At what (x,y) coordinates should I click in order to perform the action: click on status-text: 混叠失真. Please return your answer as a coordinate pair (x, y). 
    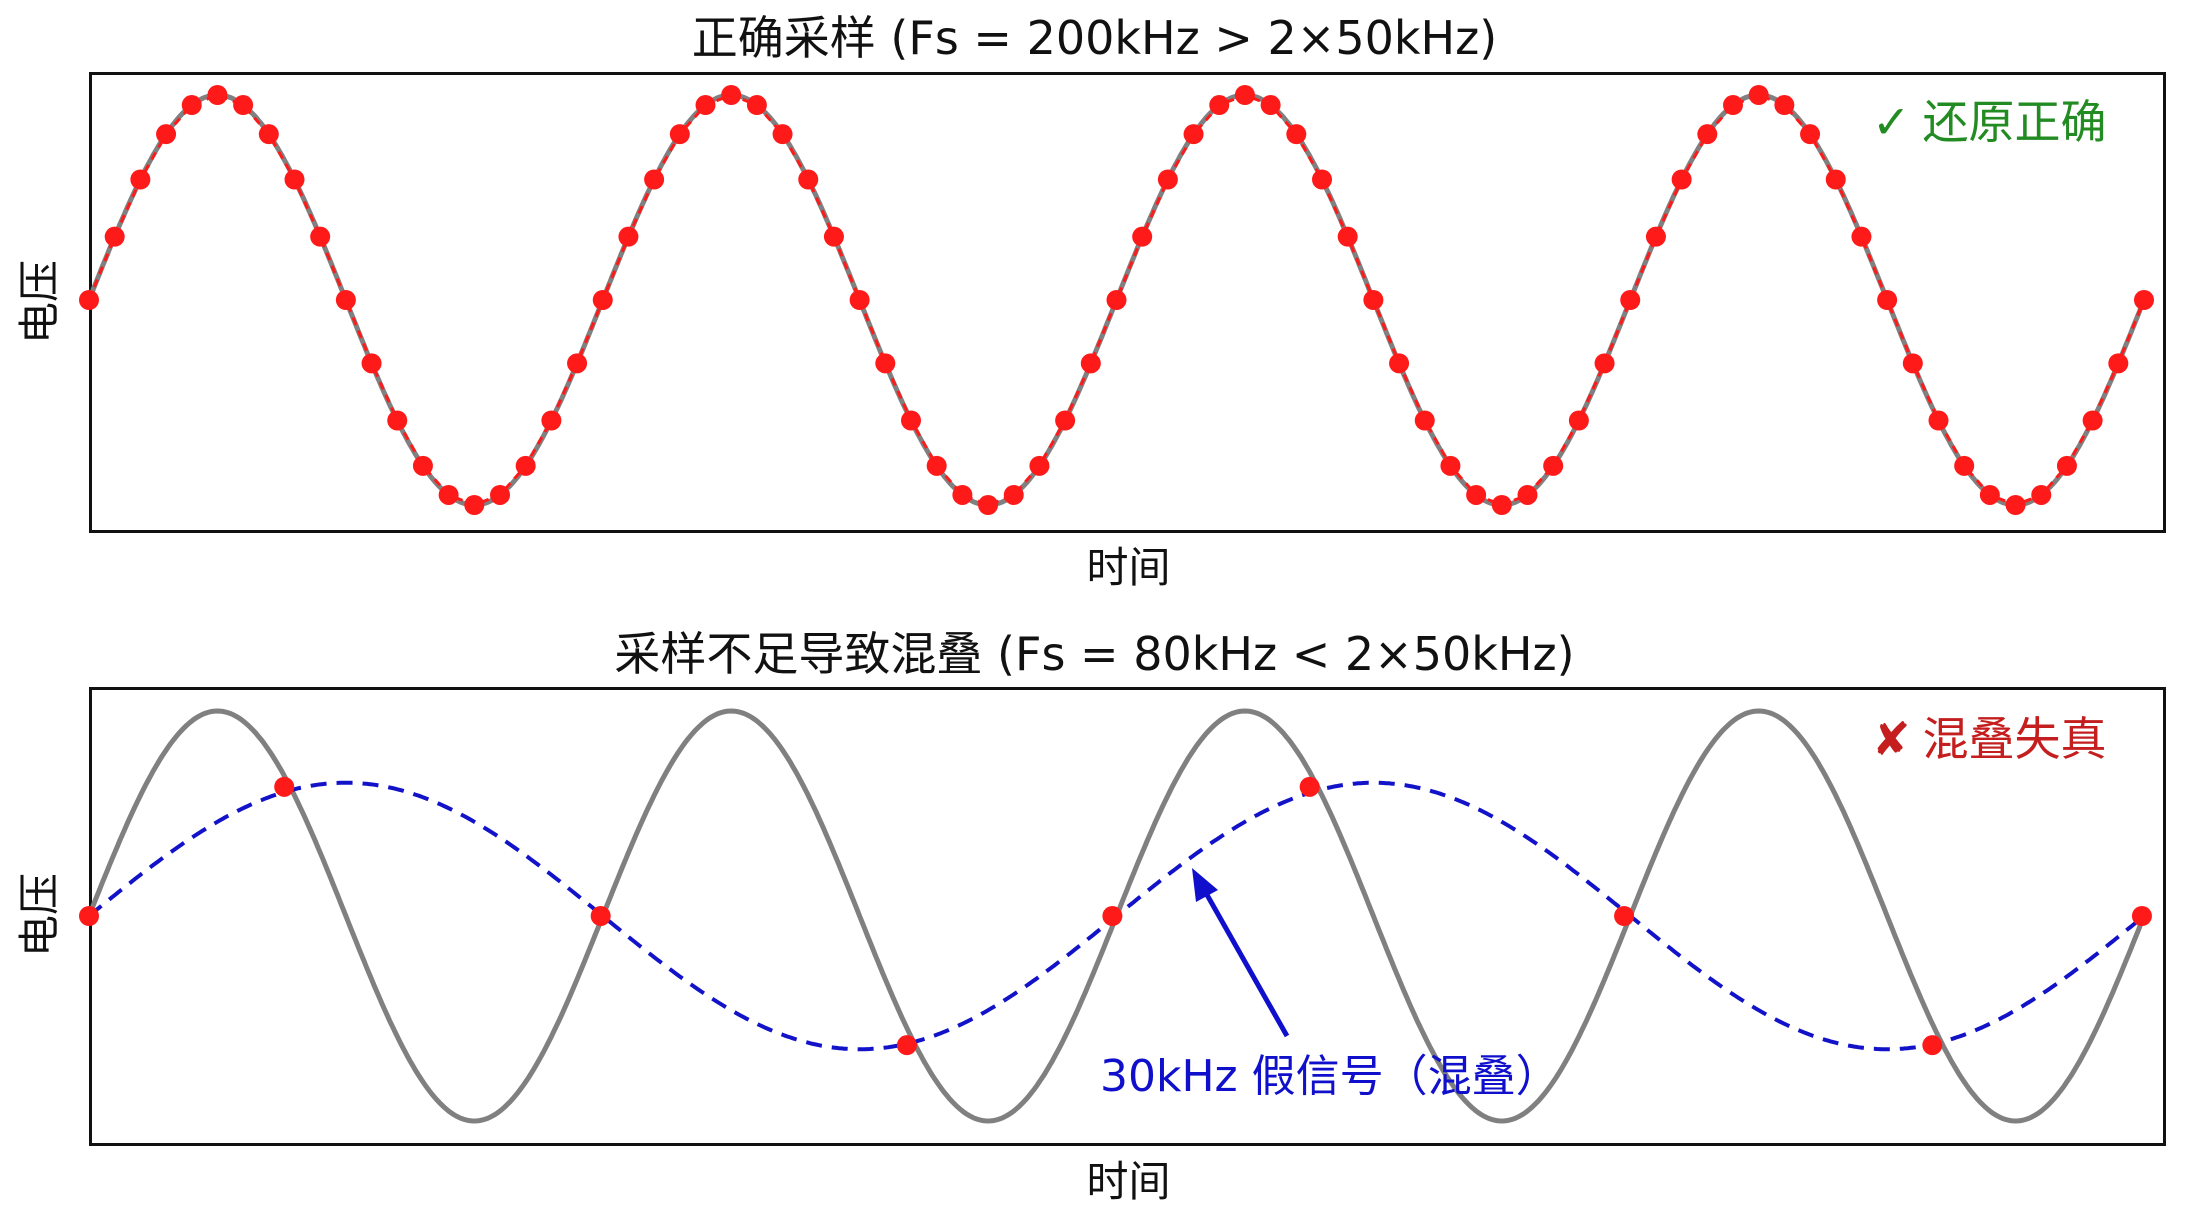
    Looking at the image, I should click on (2014, 739).